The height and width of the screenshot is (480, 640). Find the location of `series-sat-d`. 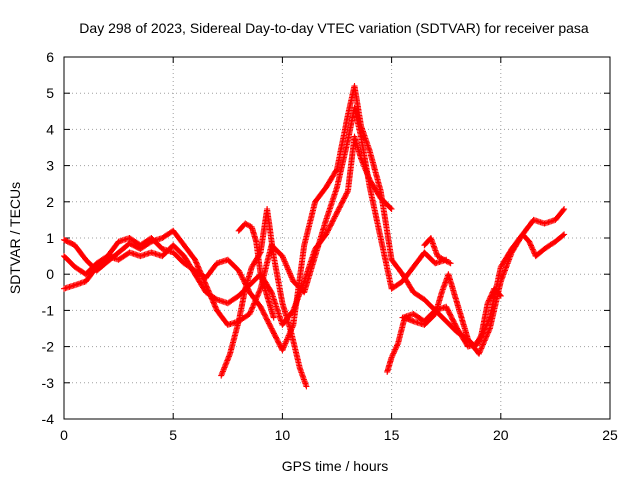

series-sat-d is located at coordinates (264, 298).